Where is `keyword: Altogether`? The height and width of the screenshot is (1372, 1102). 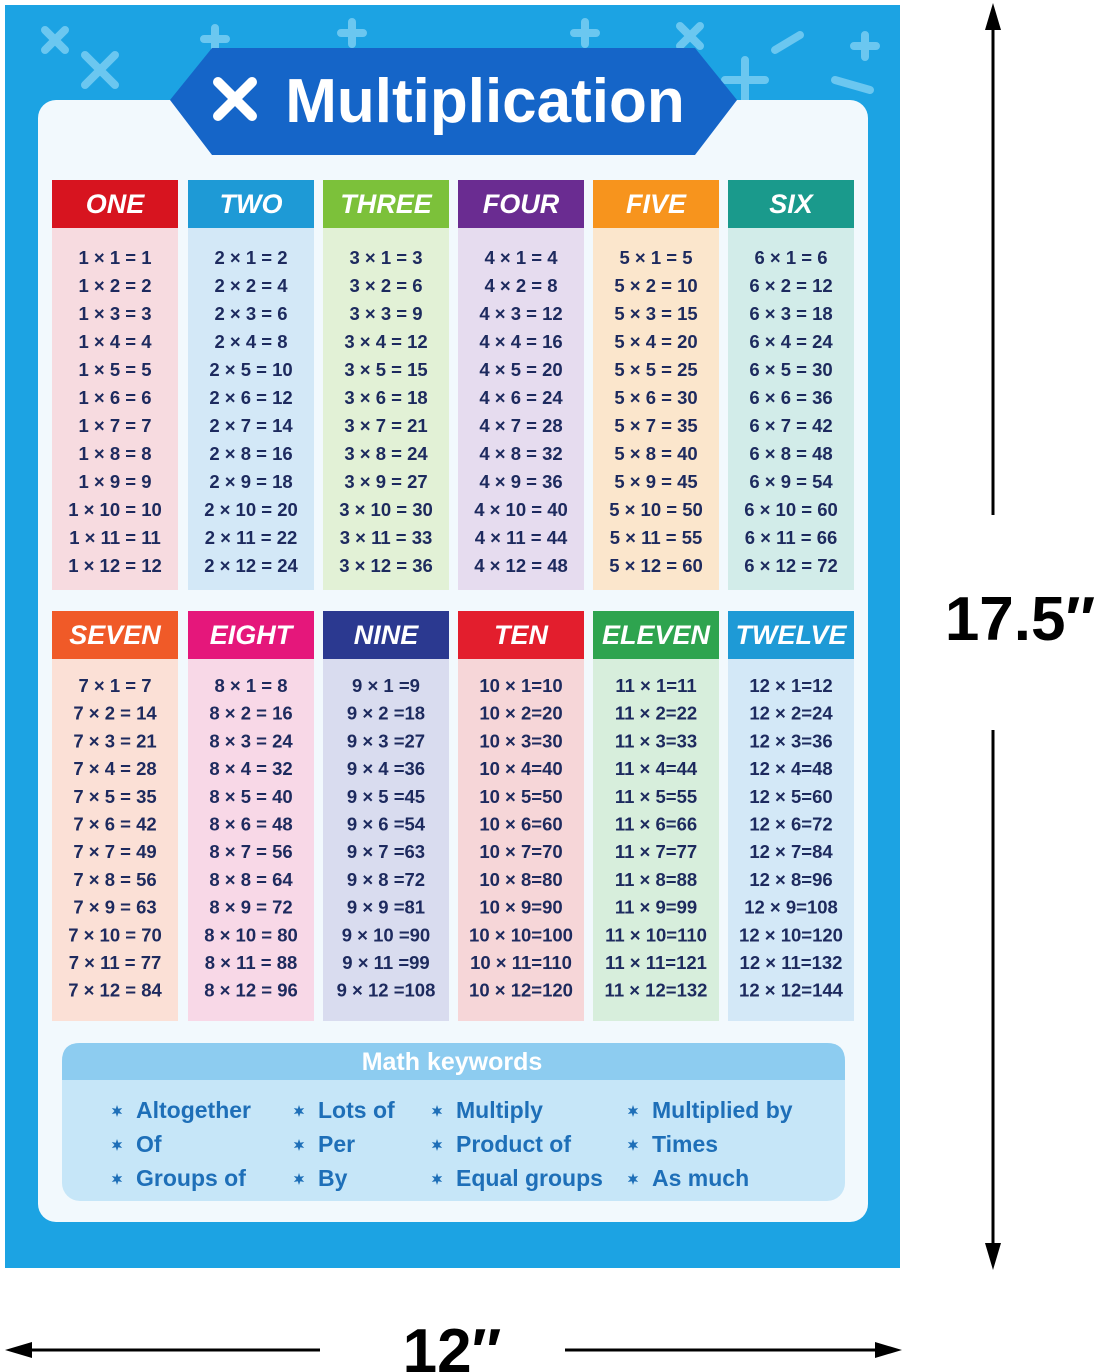
keyword: Altogether is located at coordinates (193, 1110).